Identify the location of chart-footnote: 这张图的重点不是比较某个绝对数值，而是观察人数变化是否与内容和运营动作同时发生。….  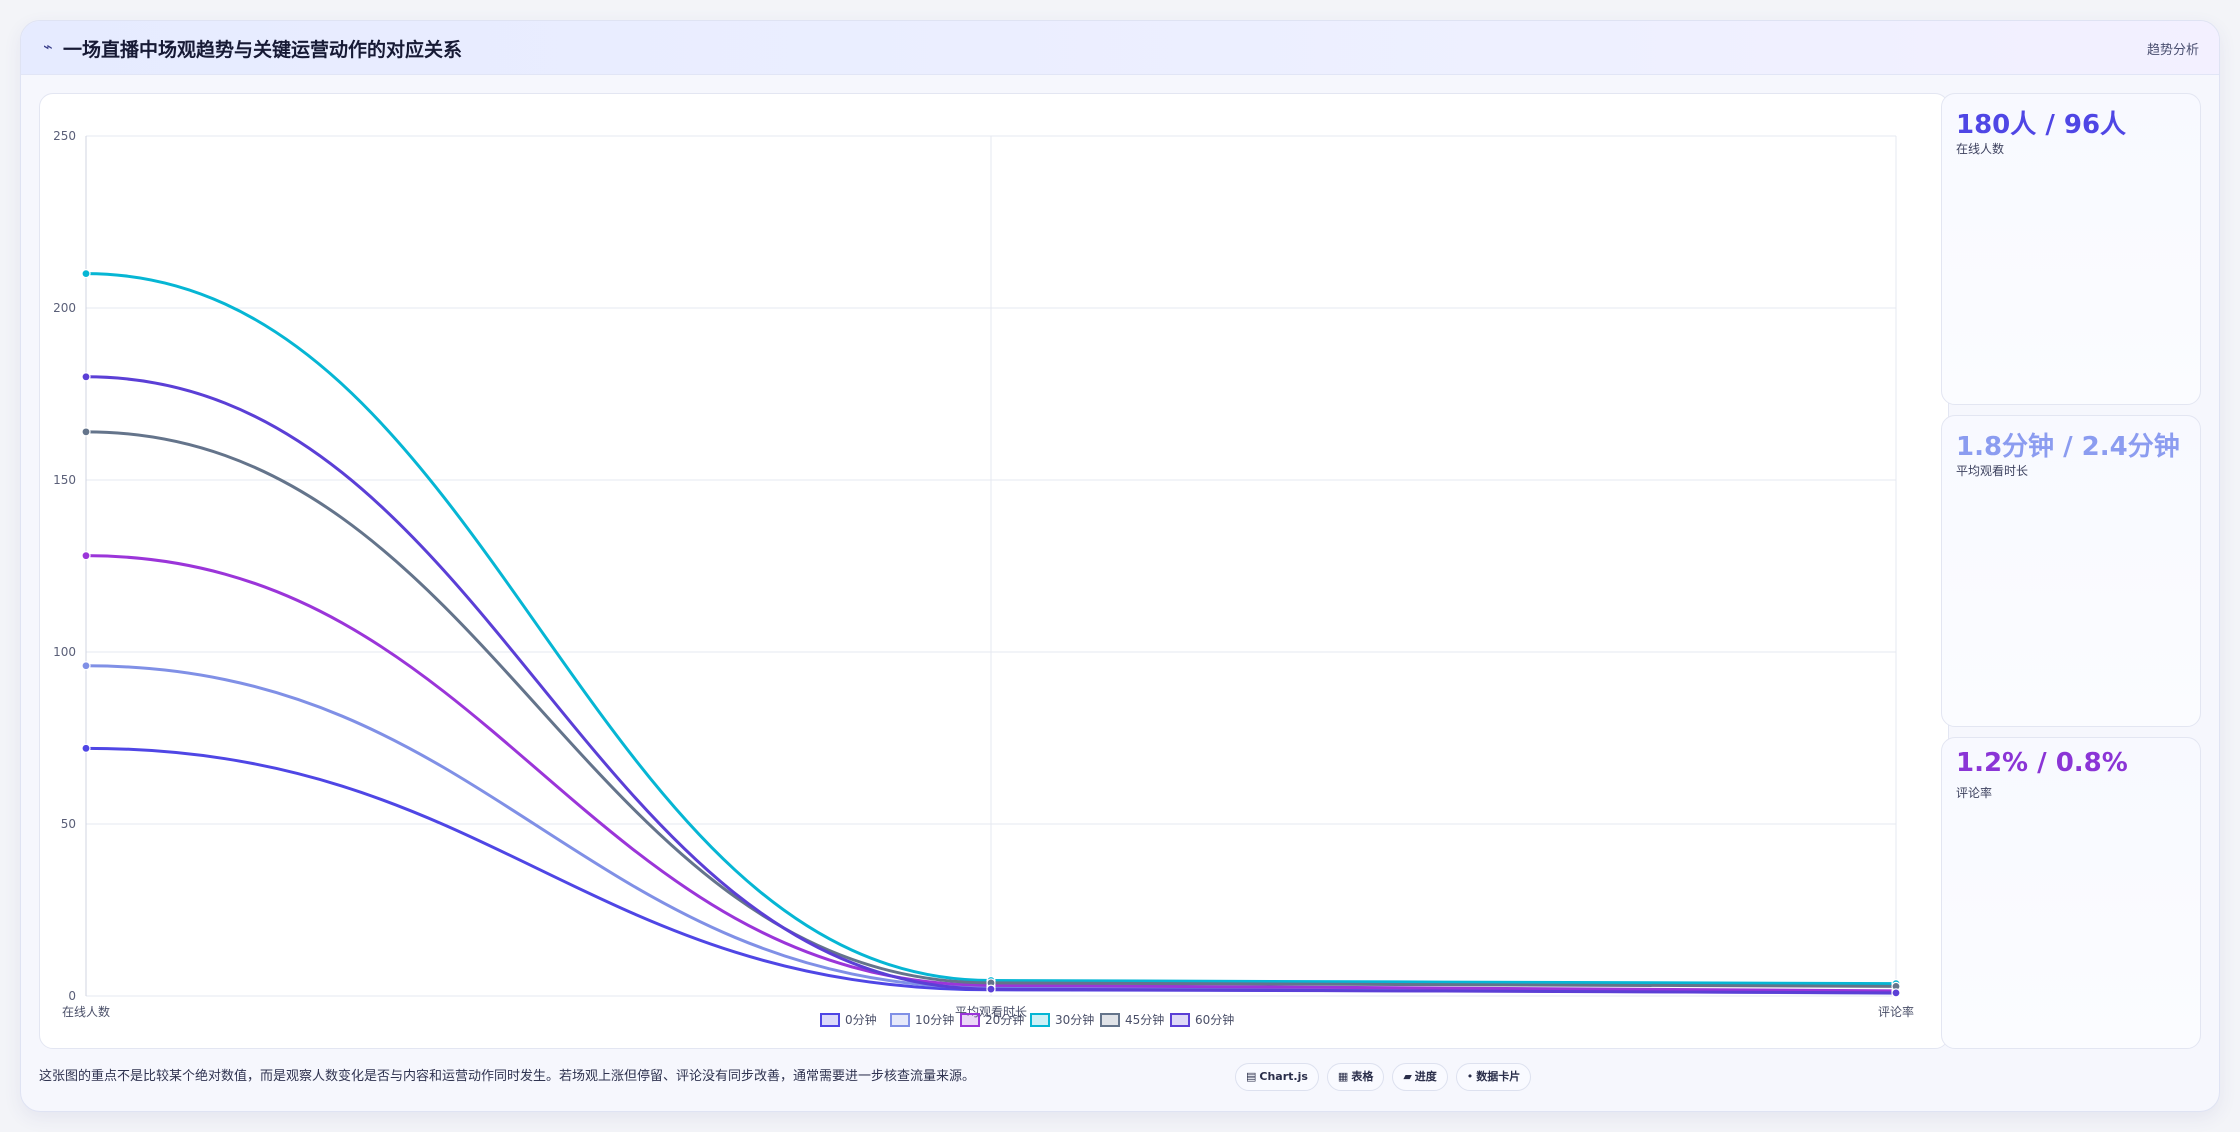
(507, 1076).